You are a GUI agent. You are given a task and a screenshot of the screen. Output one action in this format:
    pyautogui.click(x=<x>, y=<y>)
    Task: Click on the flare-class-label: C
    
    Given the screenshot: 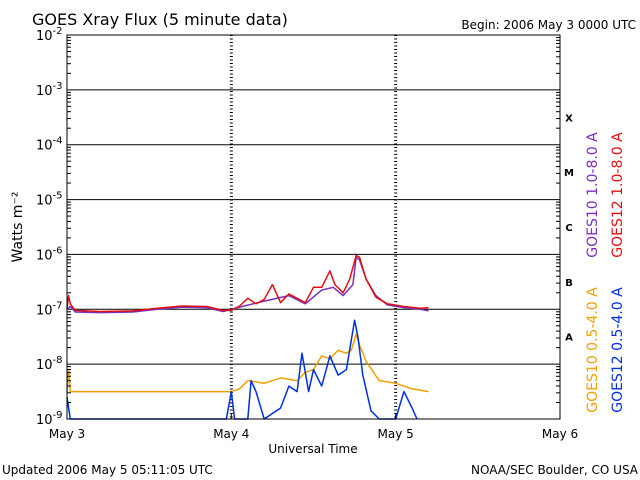 What is the action you would take?
    pyautogui.click(x=568, y=228)
    